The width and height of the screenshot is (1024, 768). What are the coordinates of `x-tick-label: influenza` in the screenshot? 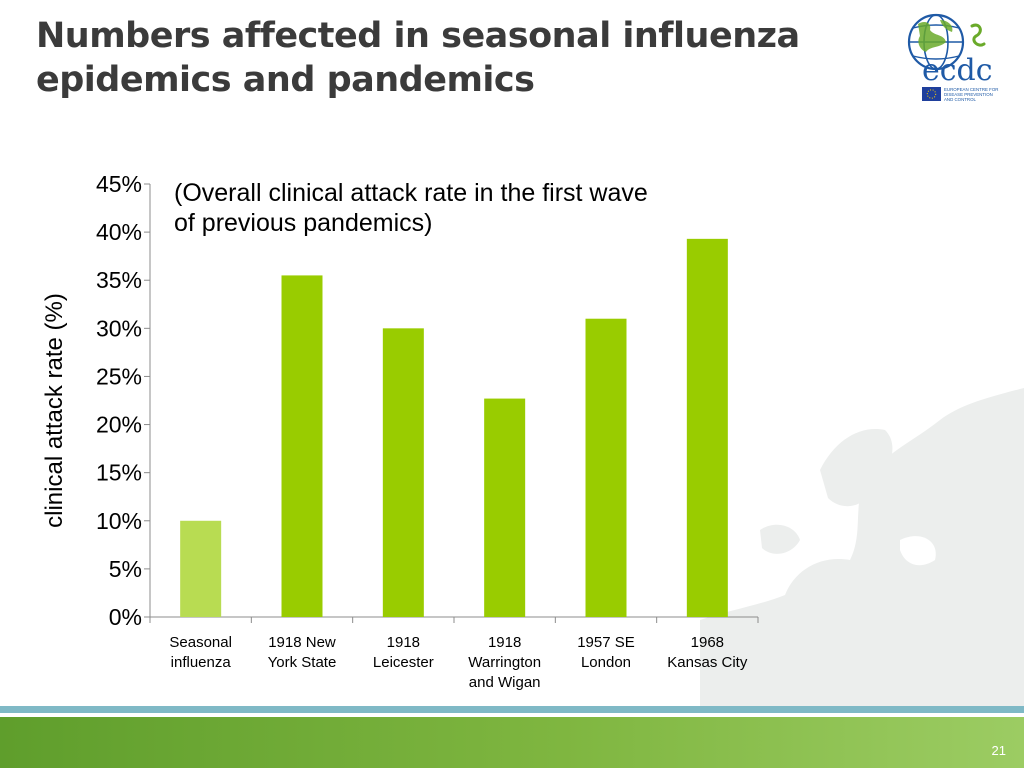 It's located at (201, 662).